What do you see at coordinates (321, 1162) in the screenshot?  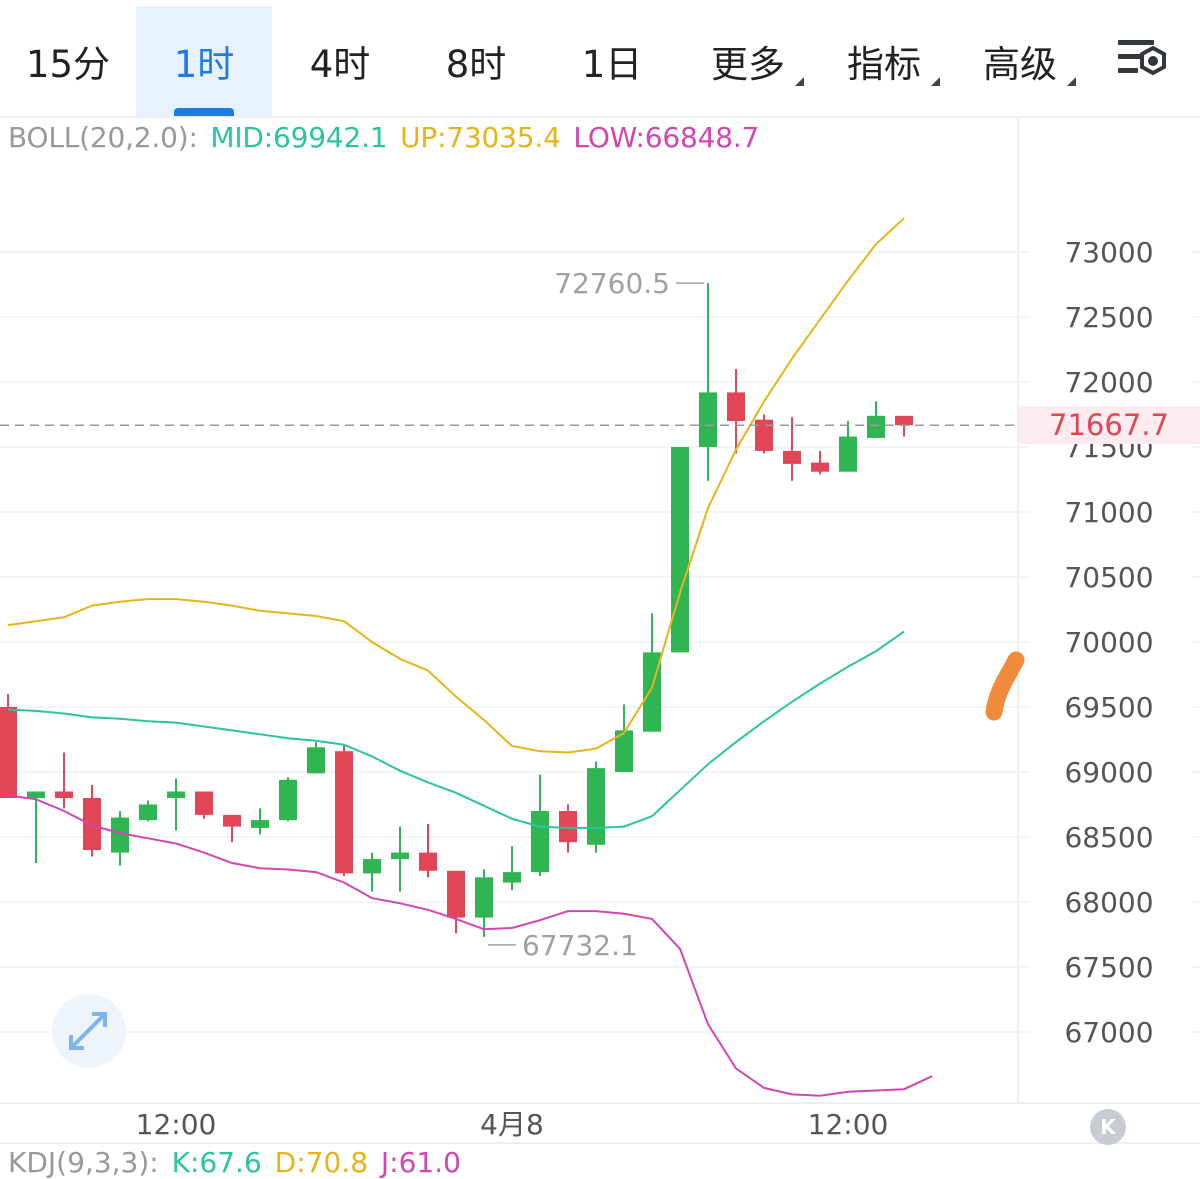 I see `kdj-d-value: D:70.8` at bounding box center [321, 1162].